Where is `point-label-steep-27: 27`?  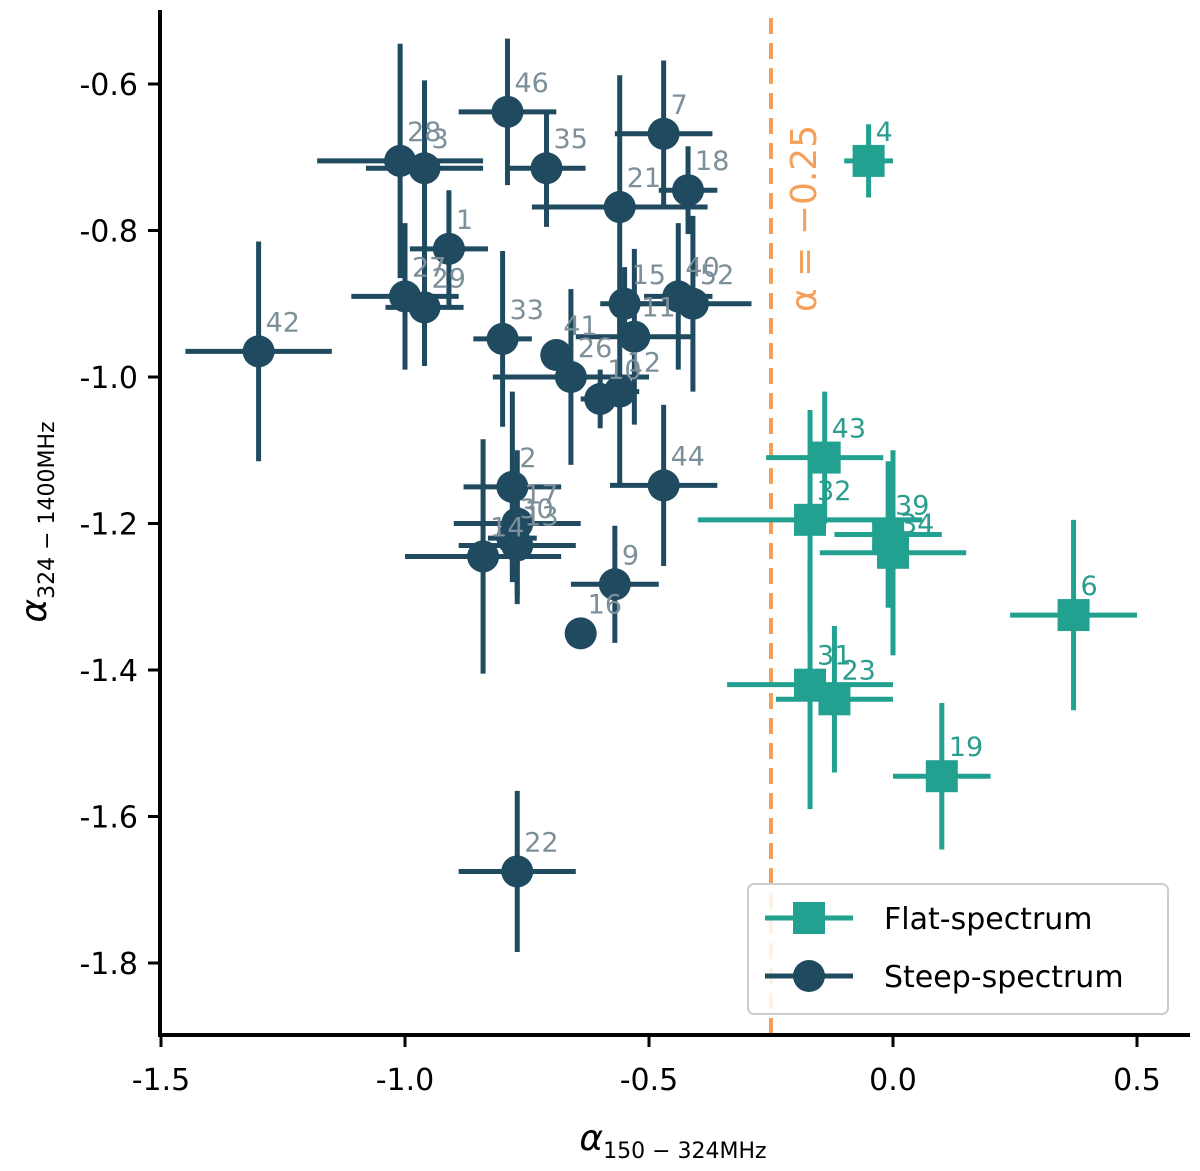 point-label-steep-27: 27 is located at coordinates (429, 267).